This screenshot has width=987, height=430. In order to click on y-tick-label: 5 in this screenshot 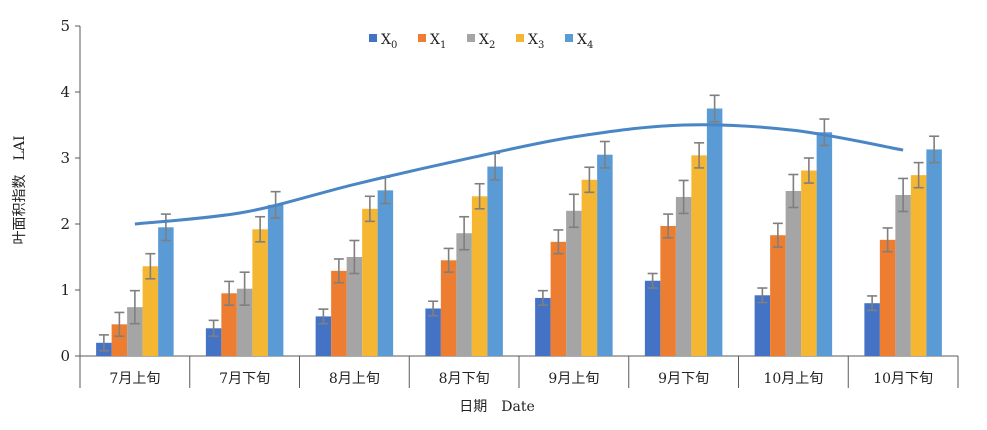, I will do `click(65, 26)`.